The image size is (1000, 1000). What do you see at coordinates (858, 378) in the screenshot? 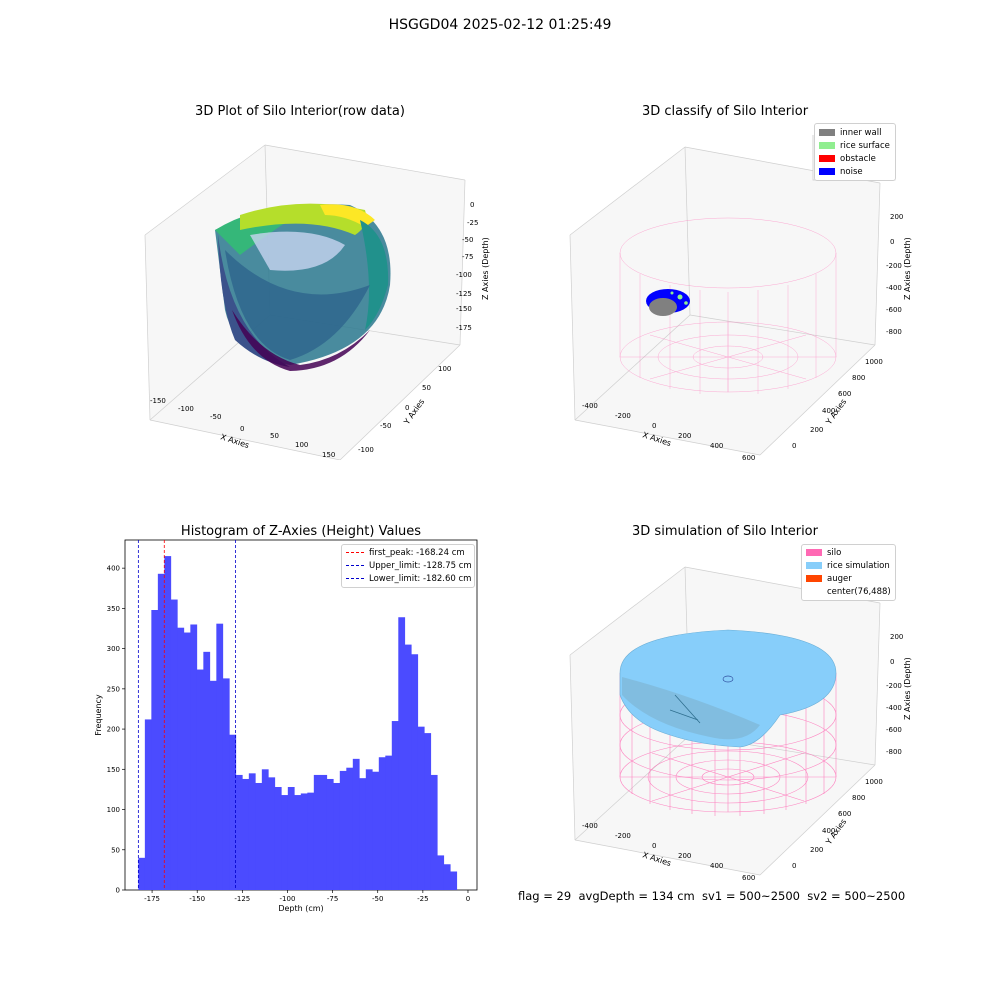
I see `classify-ytick: 800` at bounding box center [858, 378].